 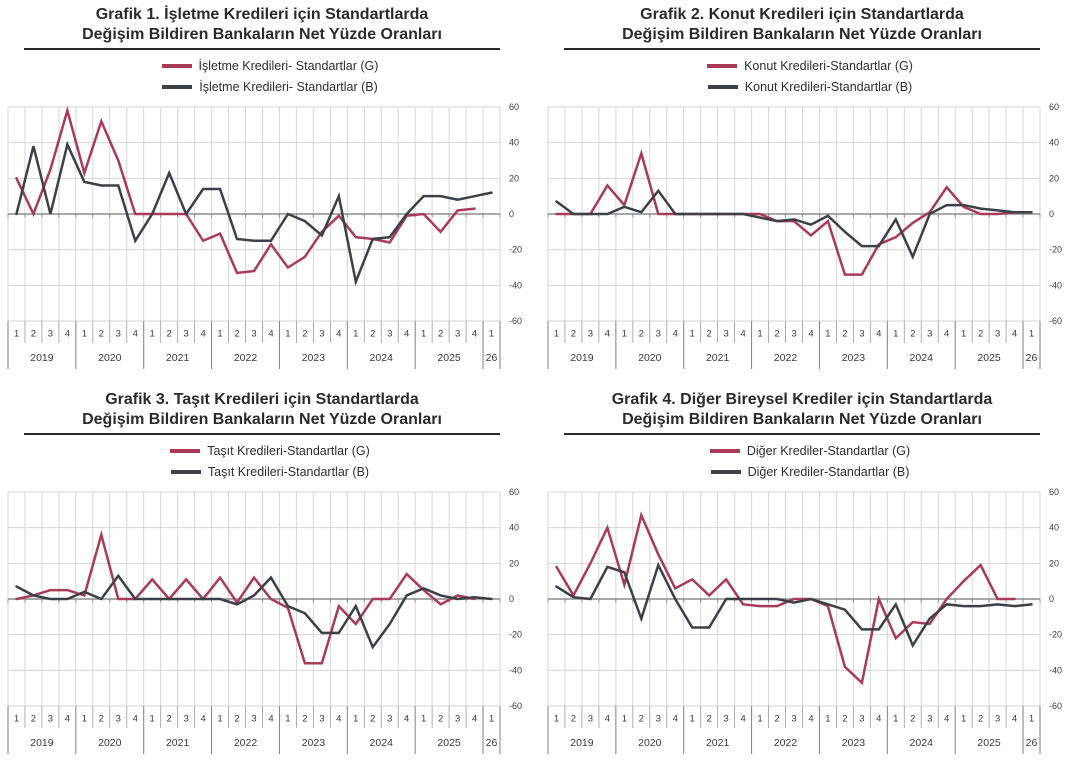 I want to click on legend-label: Diğer Krediler-Standartlar (G), so click(x=828, y=451).